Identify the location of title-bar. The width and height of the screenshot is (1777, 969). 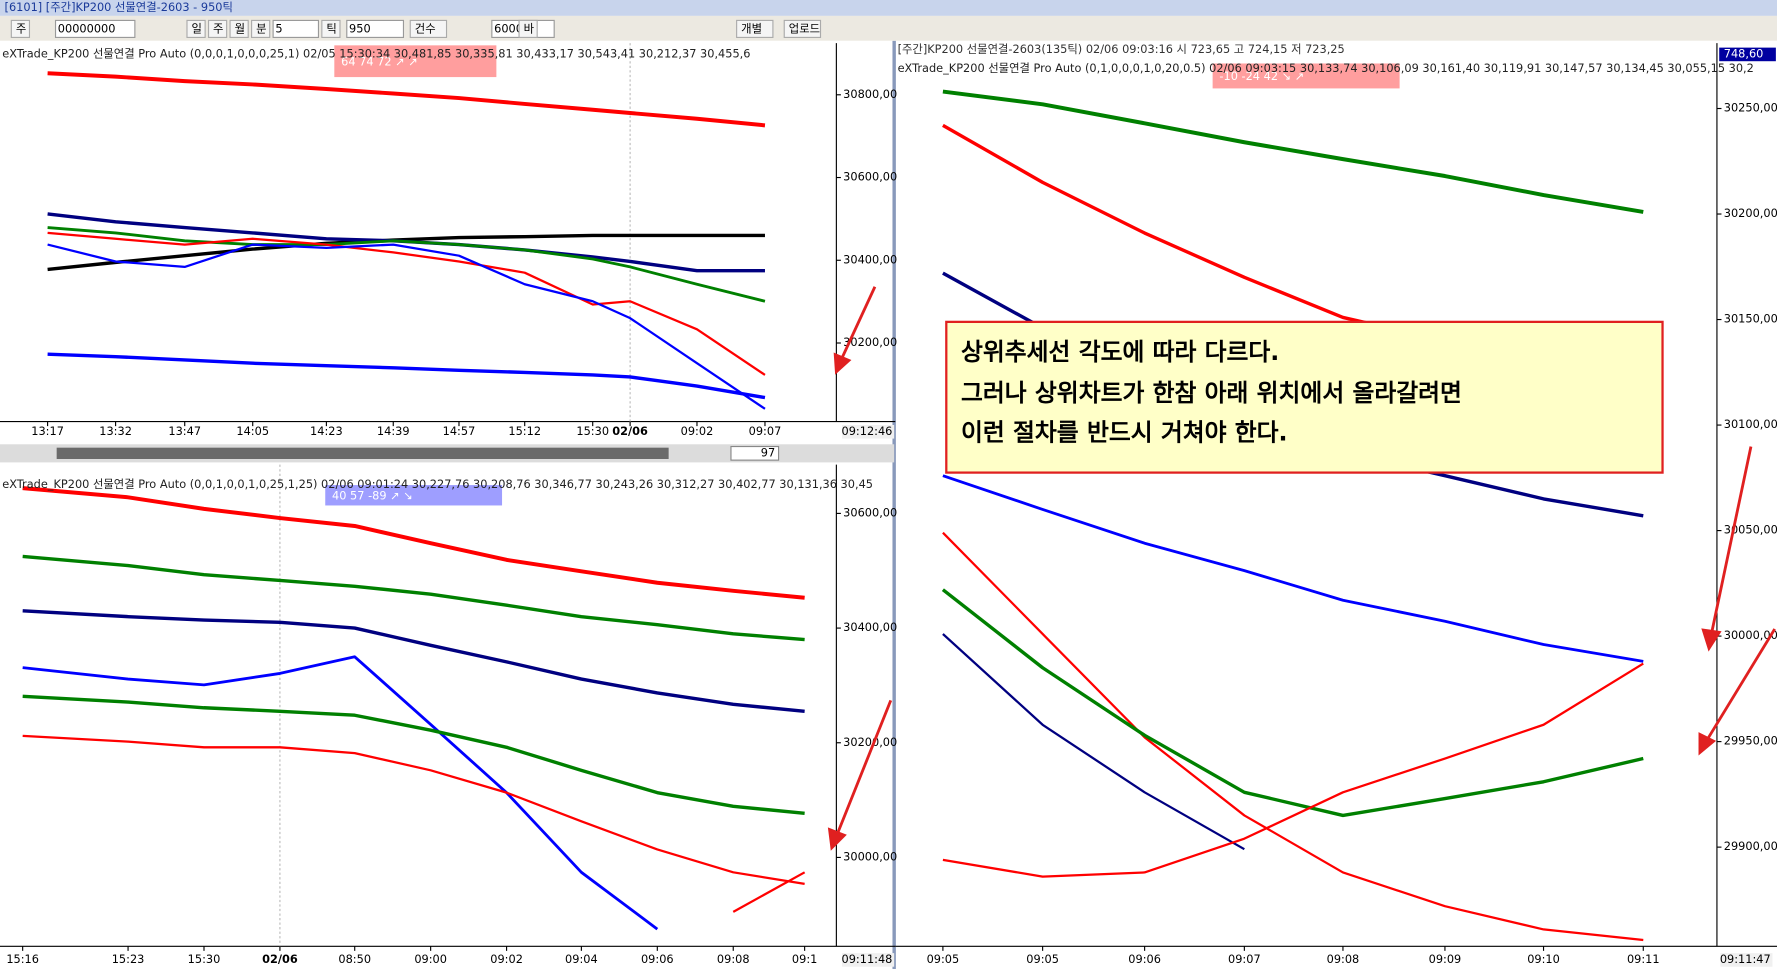
(888, 8).